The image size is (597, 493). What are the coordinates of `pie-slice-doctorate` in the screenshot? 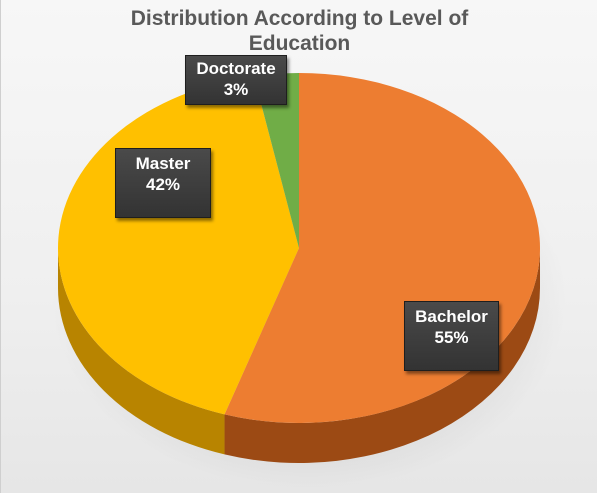 It's located at (276, 160).